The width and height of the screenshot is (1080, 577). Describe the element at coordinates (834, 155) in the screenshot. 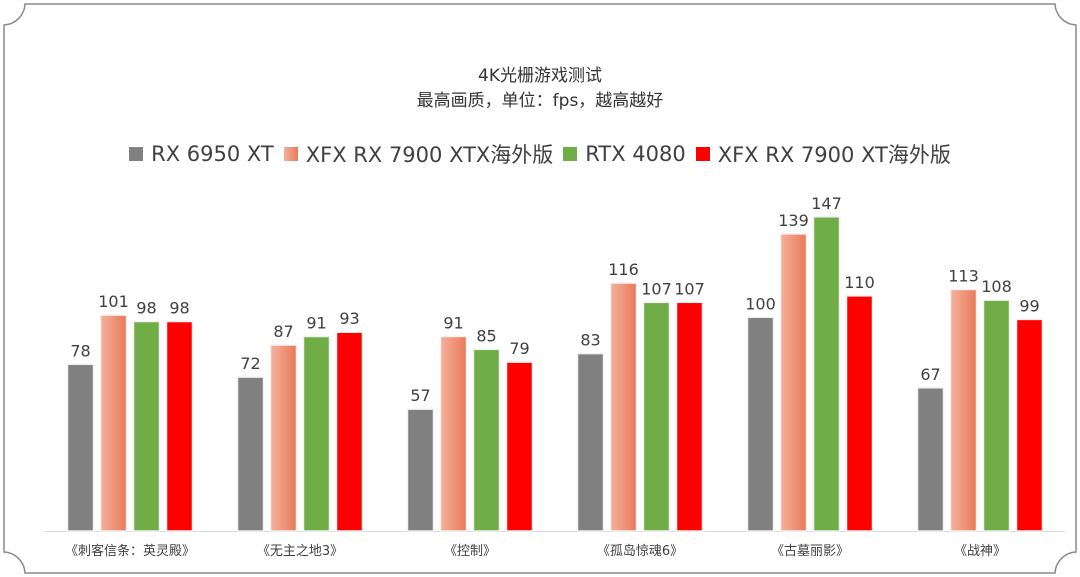

I see `legend-label: XFX RX 7900 XT海外版` at that location.